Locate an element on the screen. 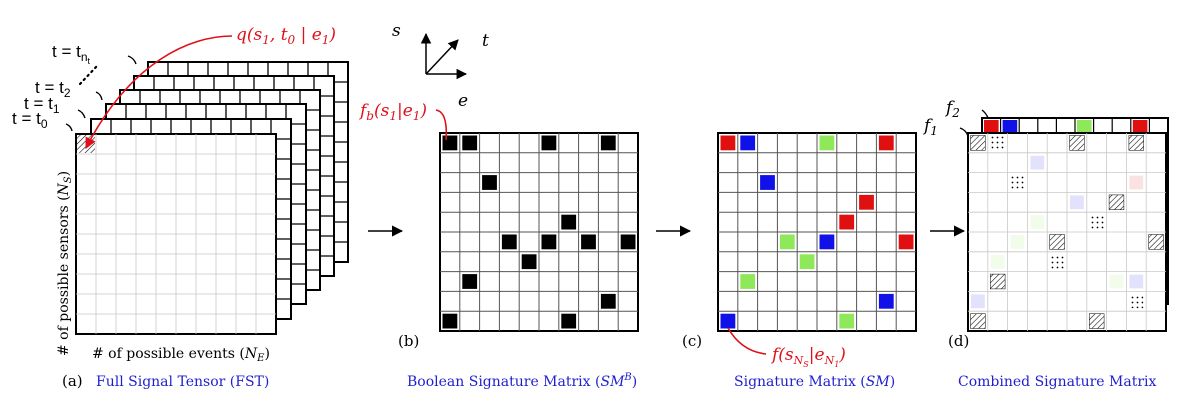 This screenshot has width=1189, height=414. t-axis-label: t is located at coordinates (485, 41).